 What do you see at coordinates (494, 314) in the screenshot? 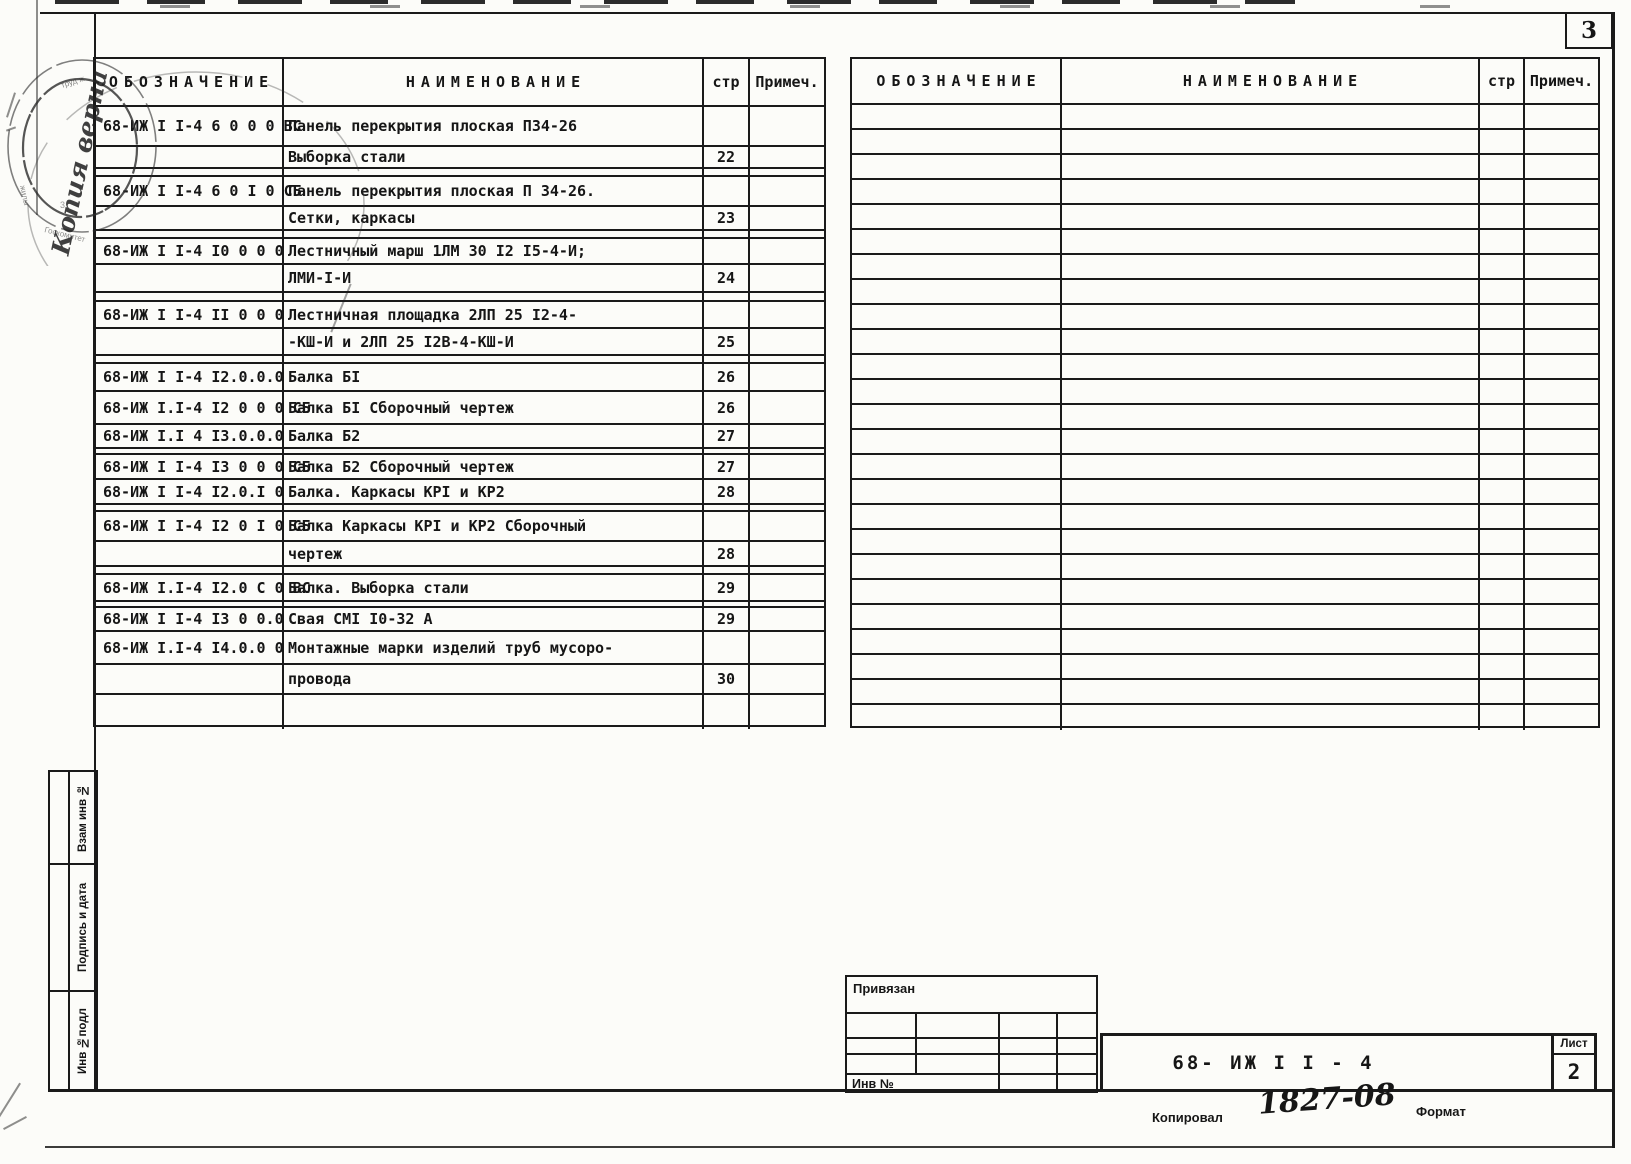
I see `table-cell: Лестничная площадка 2ЛП 25 I2-4-` at bounding box center [494, 314].